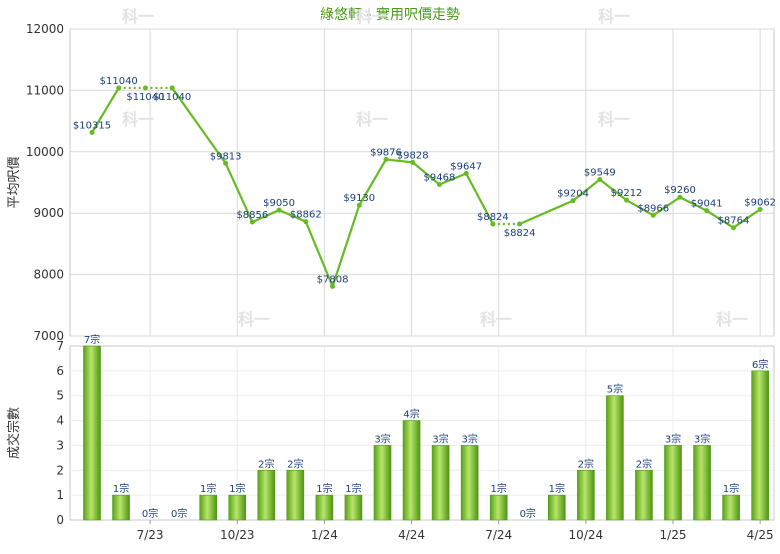 The image size is (780, 554). I want to click on price-y-tick: 7000, so click(48, 336).